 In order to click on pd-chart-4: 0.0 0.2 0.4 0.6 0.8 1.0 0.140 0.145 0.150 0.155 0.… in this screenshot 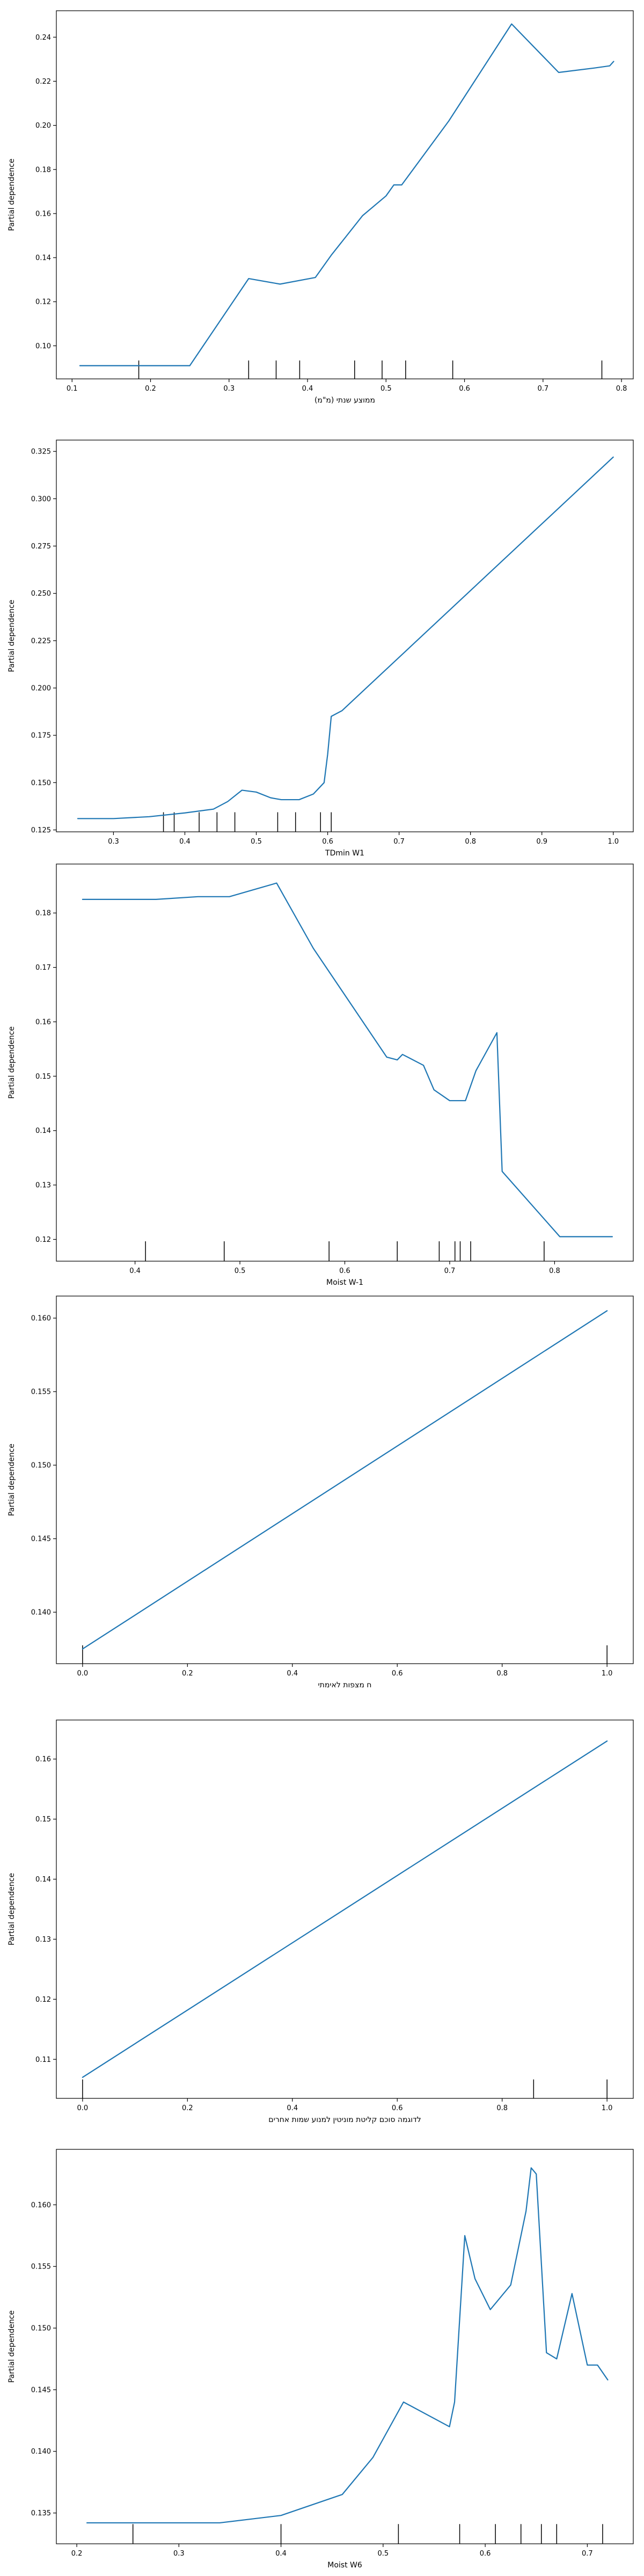, I will do `click(321, 1492)`.